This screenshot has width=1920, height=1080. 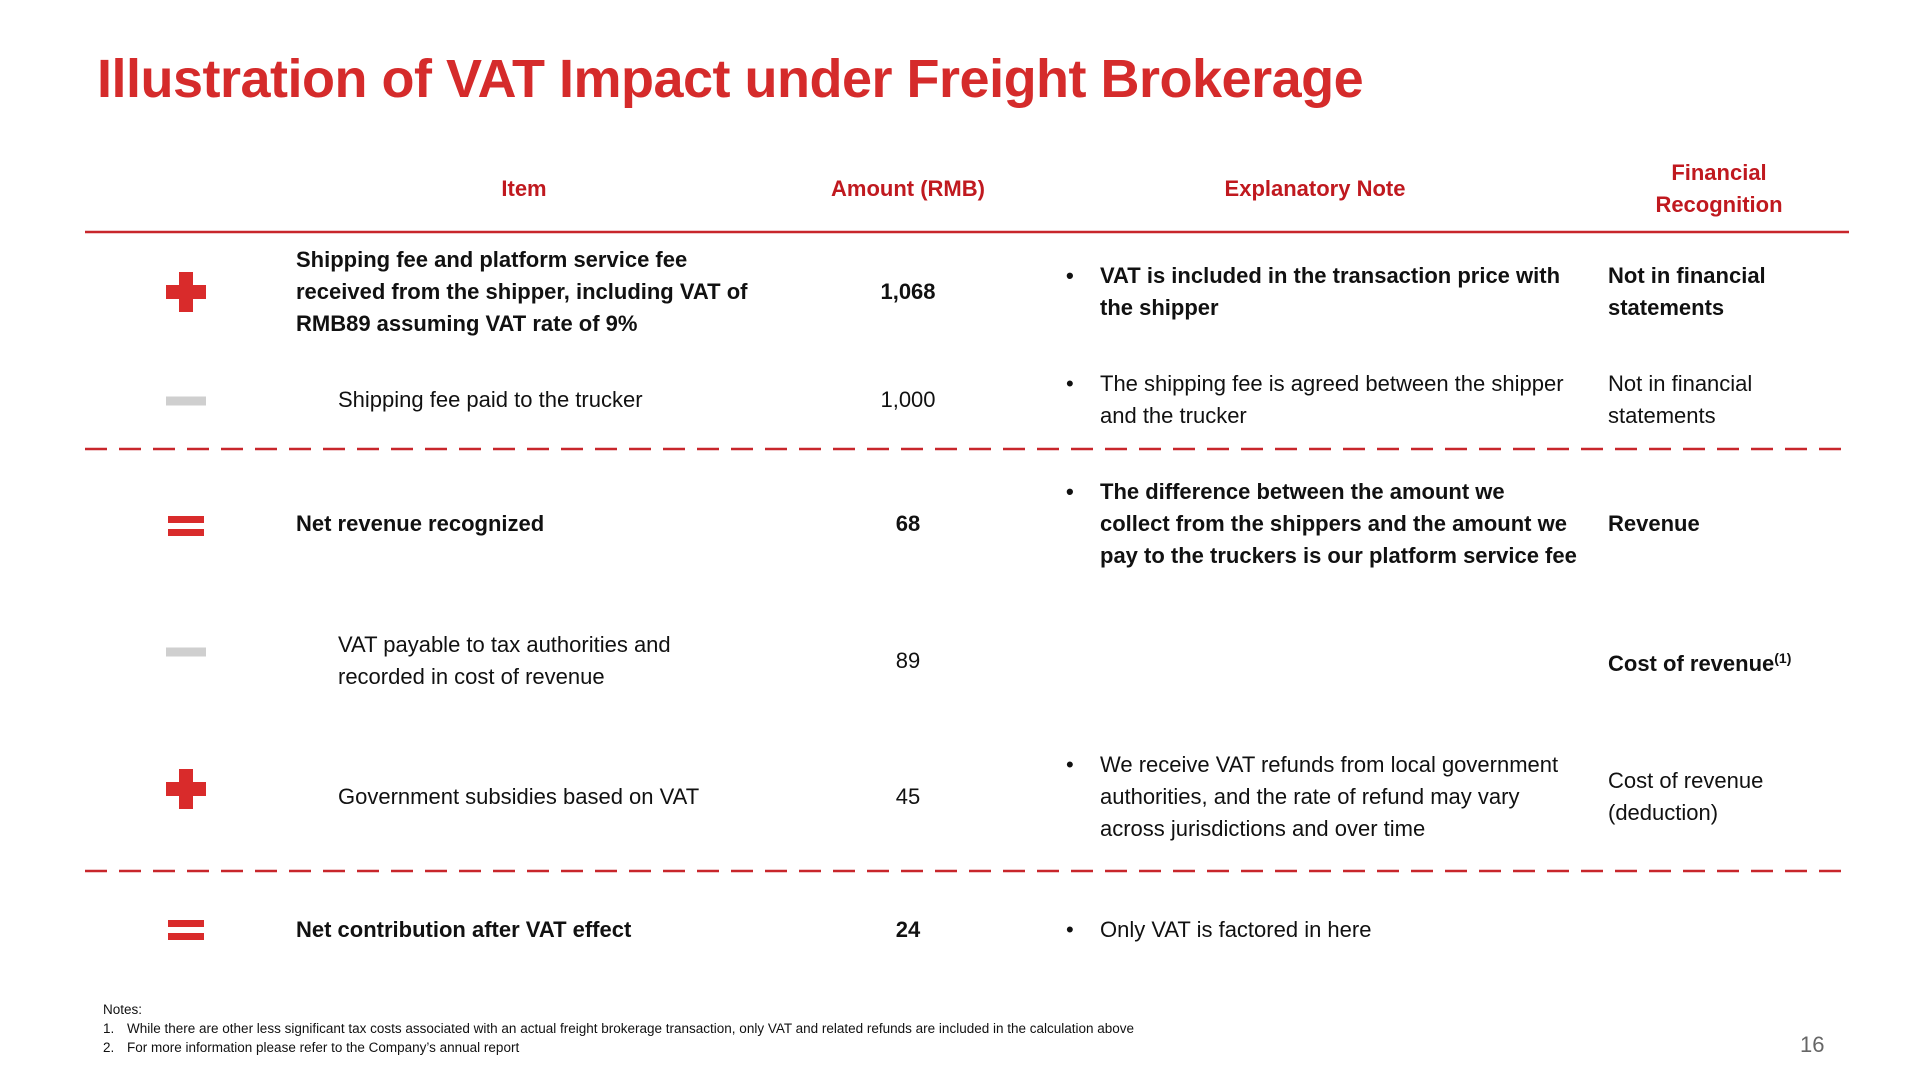 I want to click on amount: 24, so click(x=908, y=929).